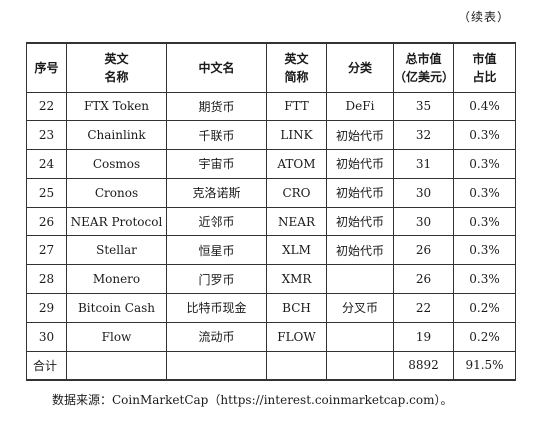 The width and height of the screenshot is (544, 425). Describe the element at coordinates (46, 135) in the screenshot. I see `cell-index: 23` at that location.